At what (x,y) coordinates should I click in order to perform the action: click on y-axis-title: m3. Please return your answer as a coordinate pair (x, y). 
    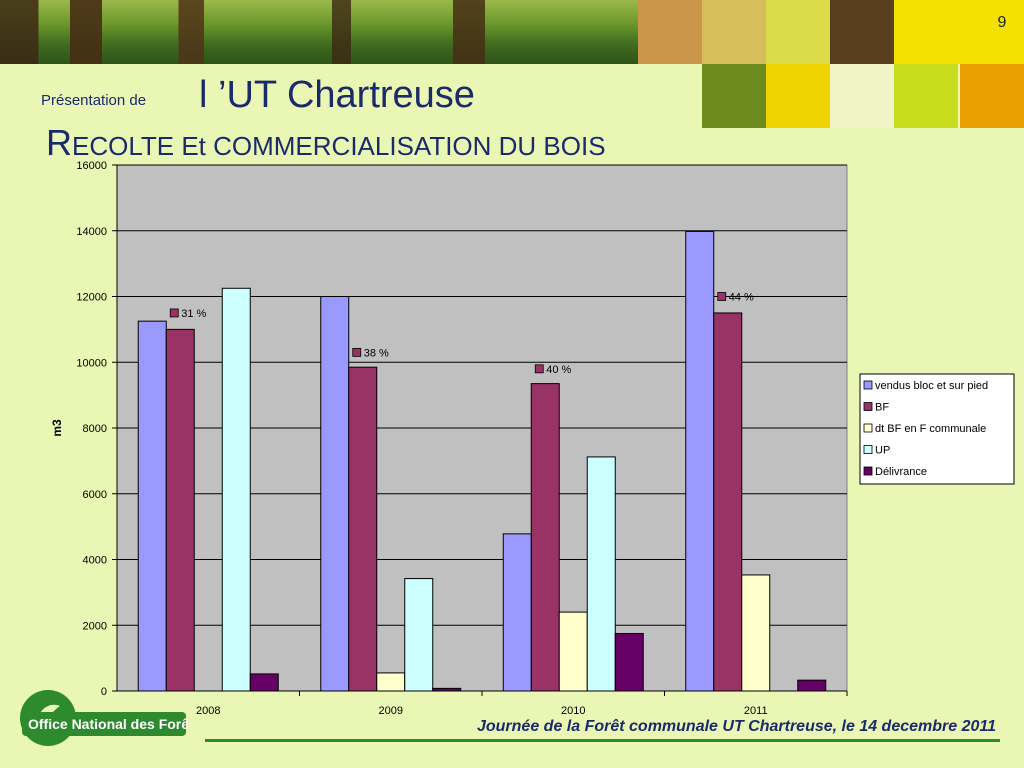
    Looking at the image, I should click on (57, 428).